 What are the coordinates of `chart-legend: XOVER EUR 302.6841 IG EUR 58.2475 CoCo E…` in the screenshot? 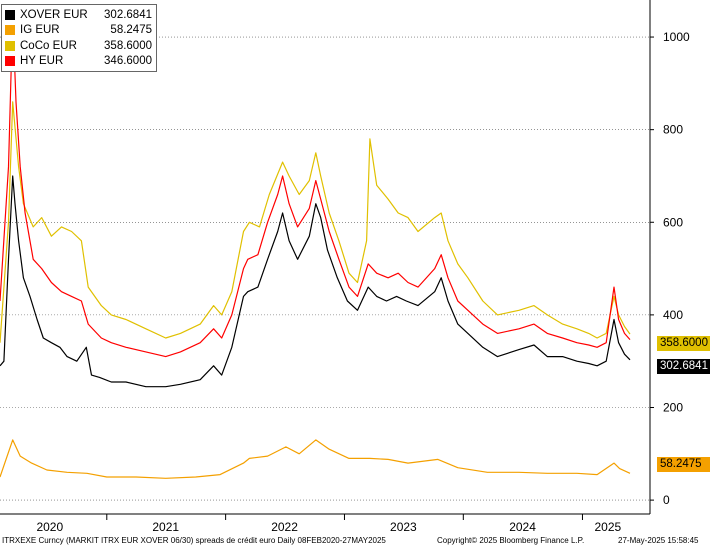 It's located at (79, 38).